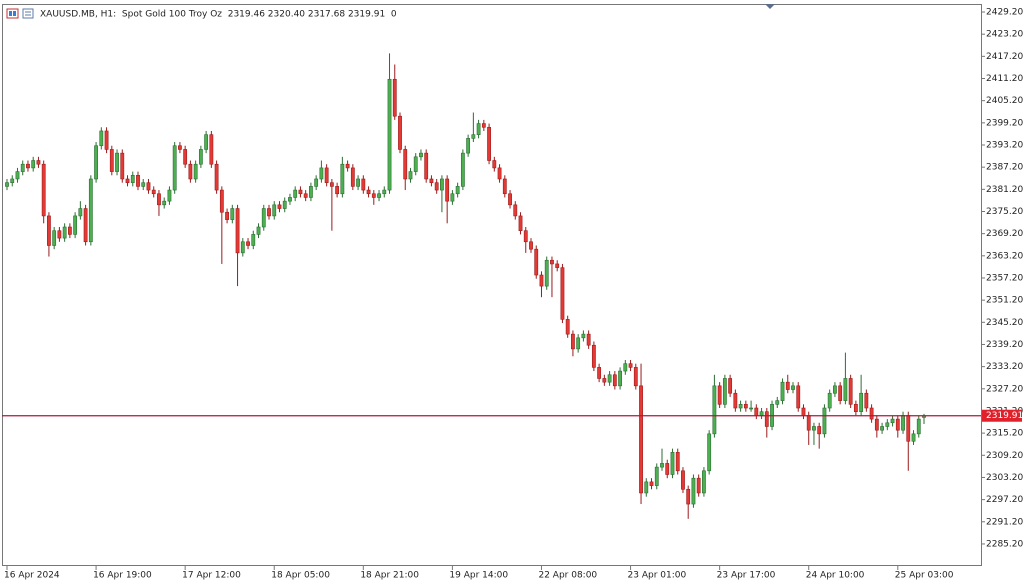 The height and width of the screenshot is (583, 1024). What do you see at coordinates (211, 576) in the screenshot?
I see `x-tick-label: 17 Apr 12:00` at bounding box center [211, 576].